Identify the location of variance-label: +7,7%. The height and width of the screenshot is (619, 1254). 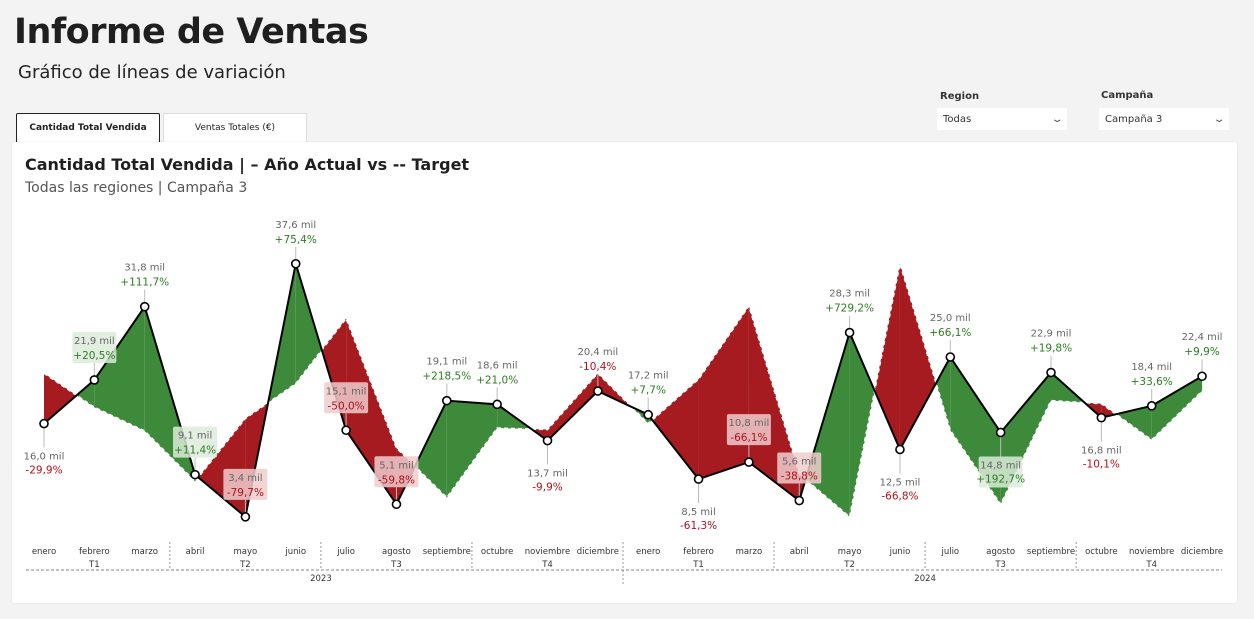
(647, 391).